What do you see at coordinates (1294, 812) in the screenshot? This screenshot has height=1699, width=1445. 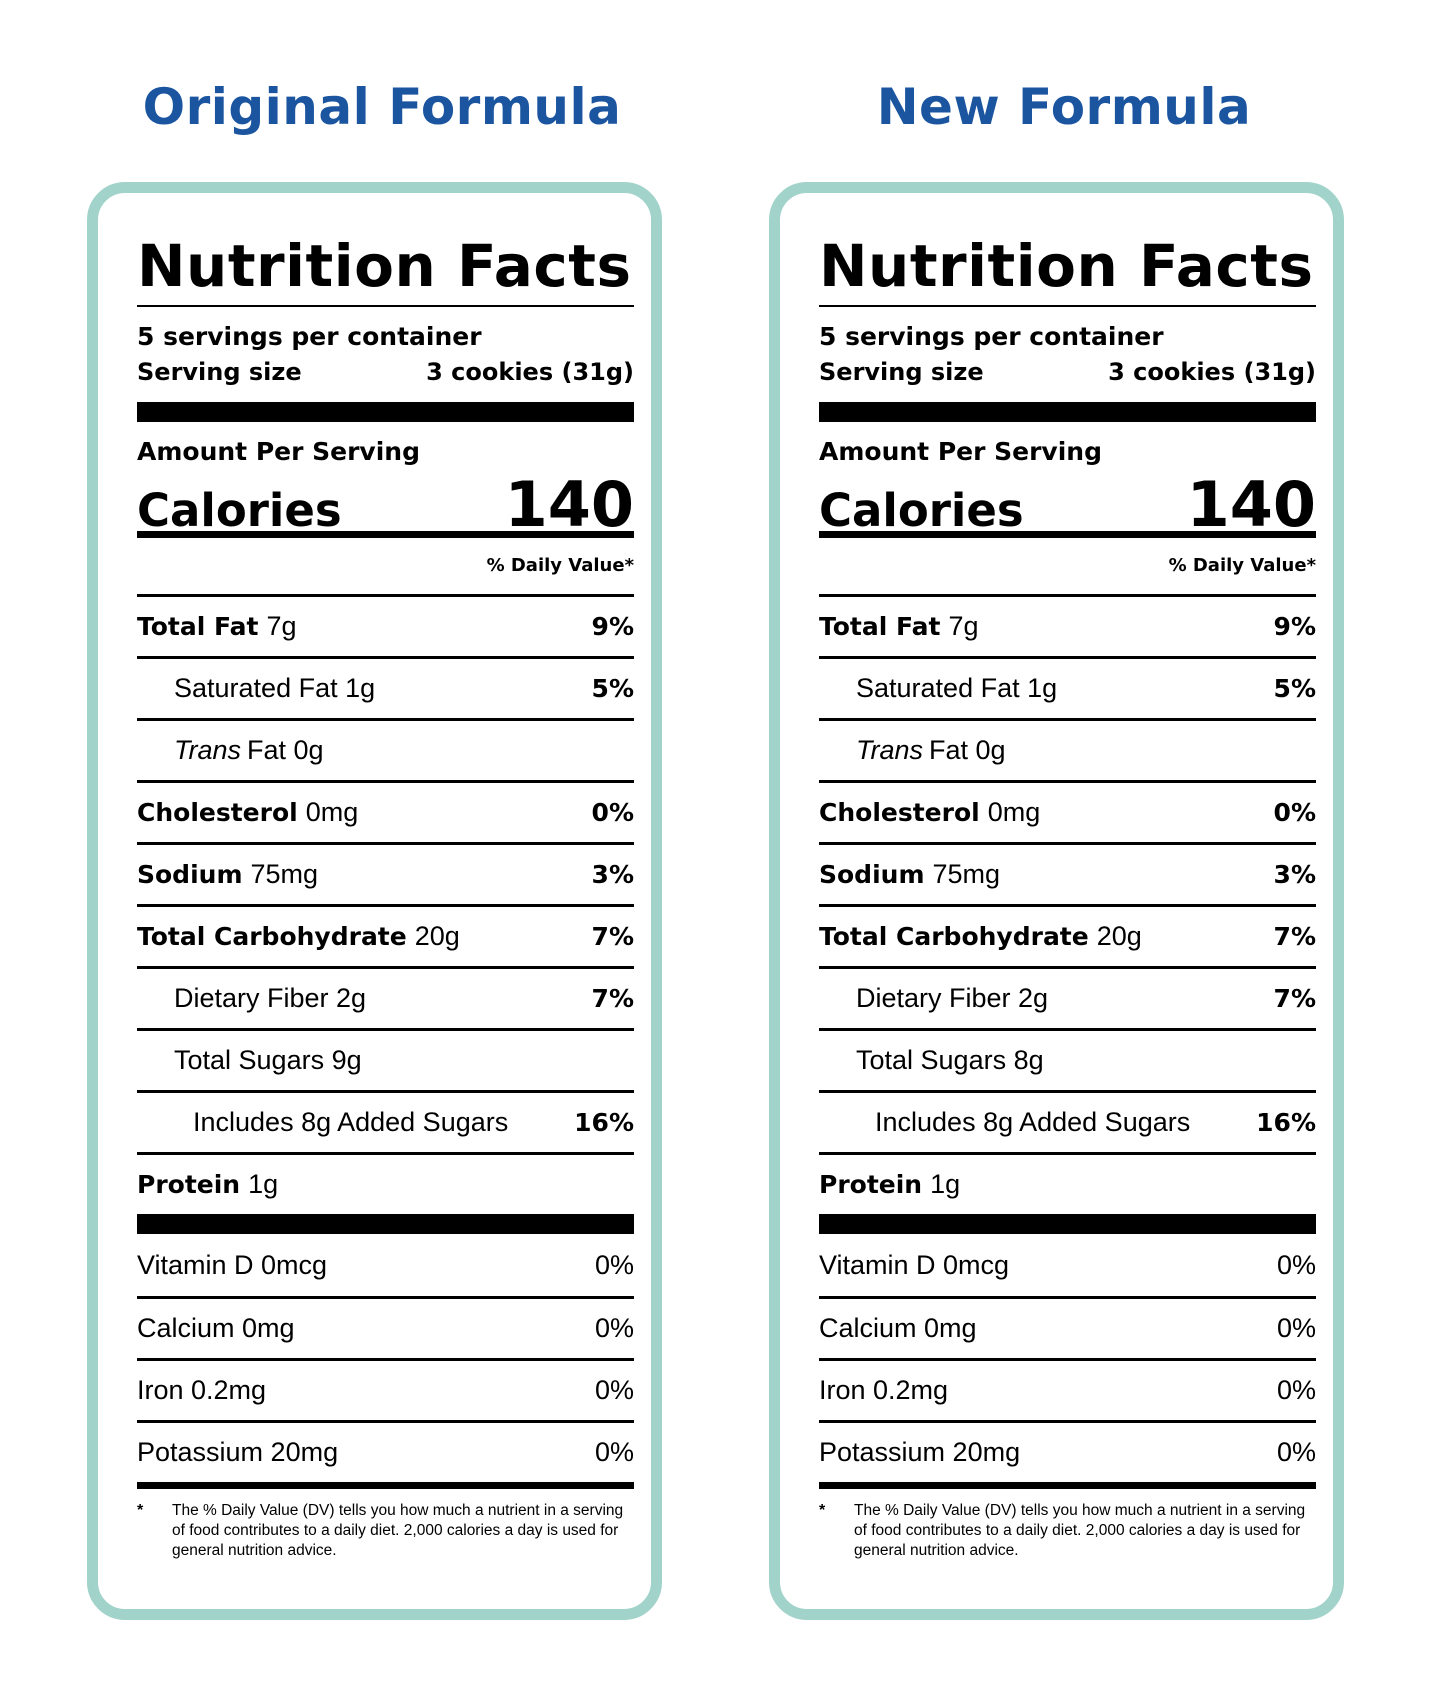 I see `nutrient-dv: 0%` at bounding box center [1294, 812].